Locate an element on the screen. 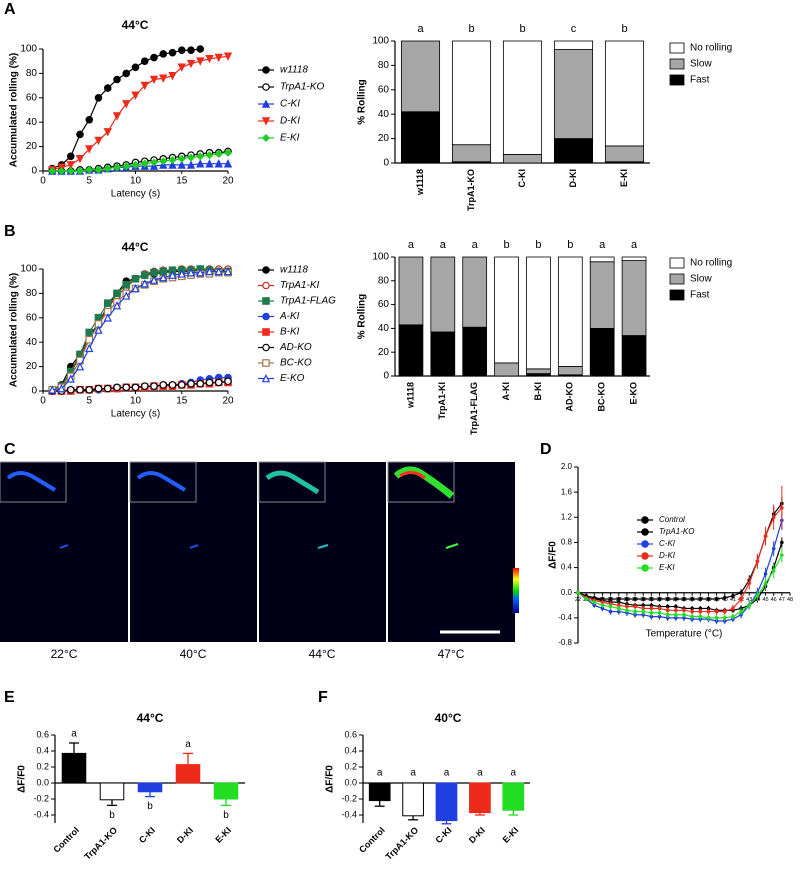 This screenshot has width=800, height=872. y-tick-label: 0 is located at coordinates (34, 391).